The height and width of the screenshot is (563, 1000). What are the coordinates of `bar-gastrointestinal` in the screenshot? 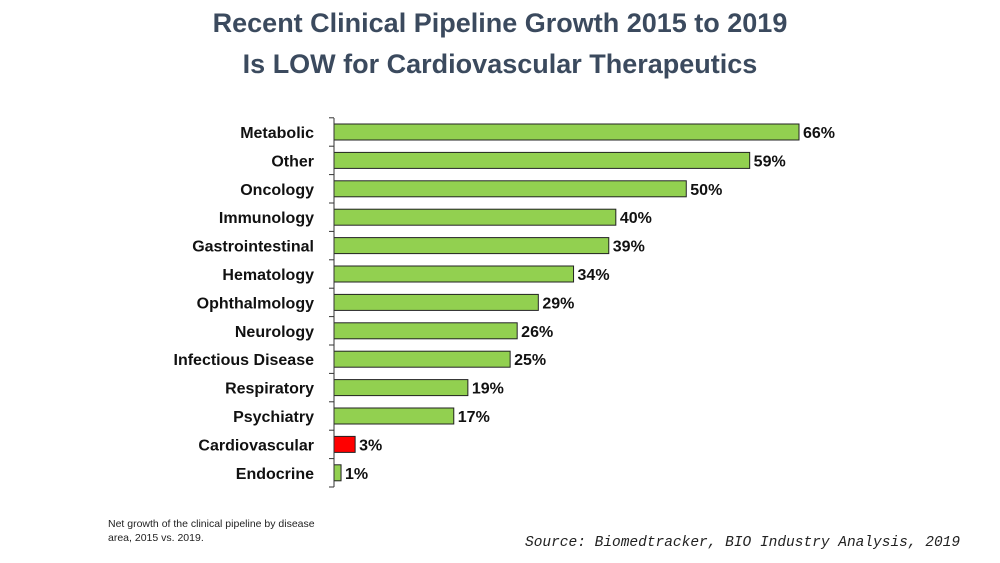 It's located at (471, 246).